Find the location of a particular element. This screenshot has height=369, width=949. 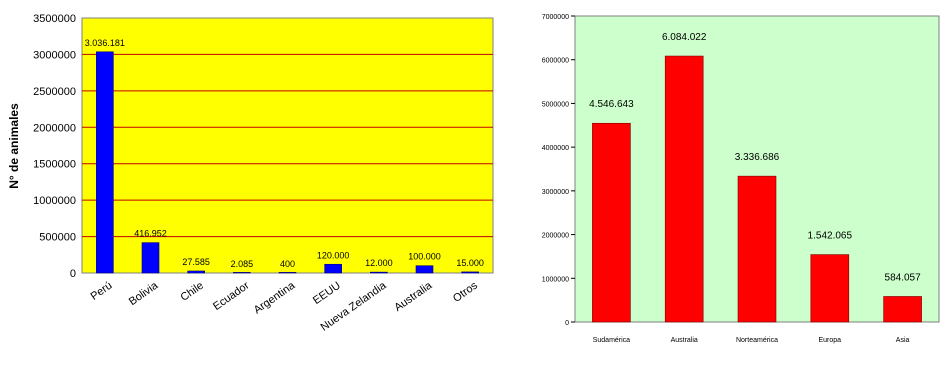

left-data-label: 15.000 is located at coordinates (470, 263).